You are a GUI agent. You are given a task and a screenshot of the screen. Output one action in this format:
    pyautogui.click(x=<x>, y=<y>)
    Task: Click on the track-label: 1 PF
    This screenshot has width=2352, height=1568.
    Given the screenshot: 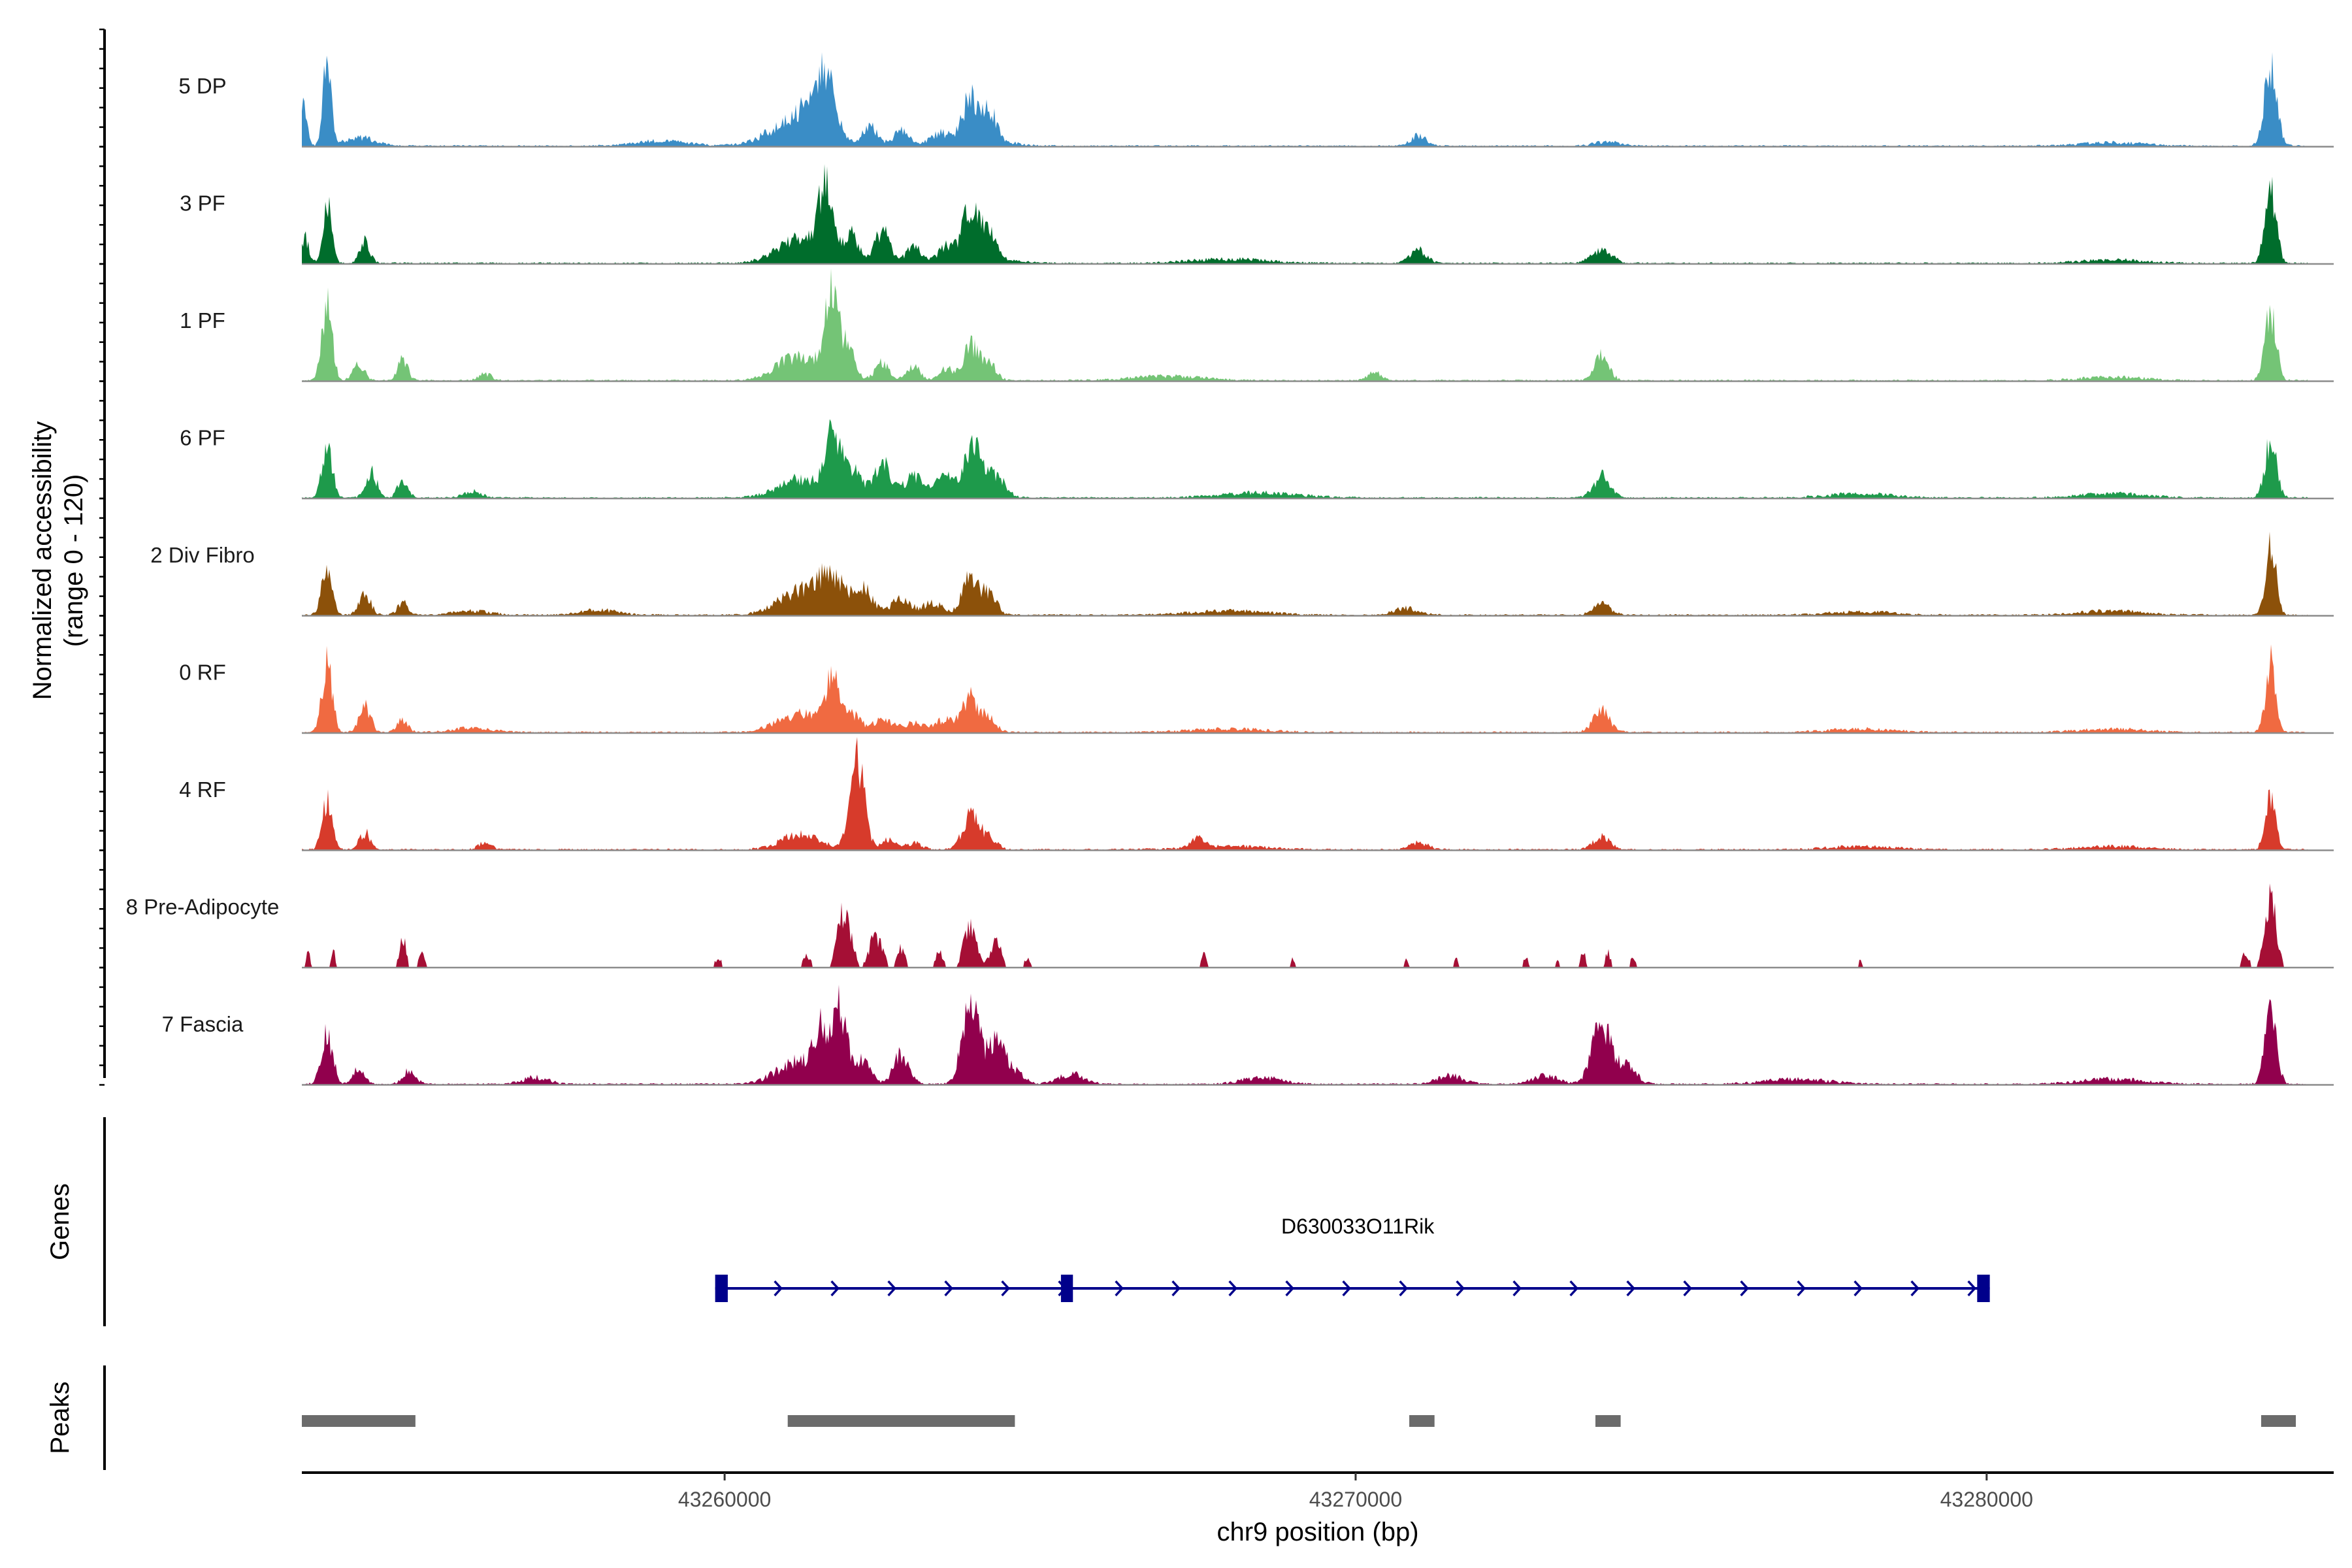 What is the action you would take?
    pyautogui.click(x=202, y=320)
    